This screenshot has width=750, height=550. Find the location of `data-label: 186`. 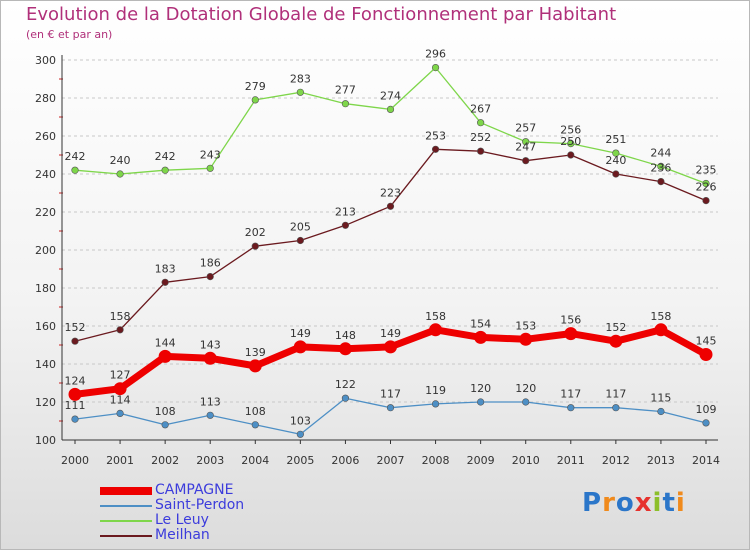

data-label: 186 is located at coordinates (210, 263).